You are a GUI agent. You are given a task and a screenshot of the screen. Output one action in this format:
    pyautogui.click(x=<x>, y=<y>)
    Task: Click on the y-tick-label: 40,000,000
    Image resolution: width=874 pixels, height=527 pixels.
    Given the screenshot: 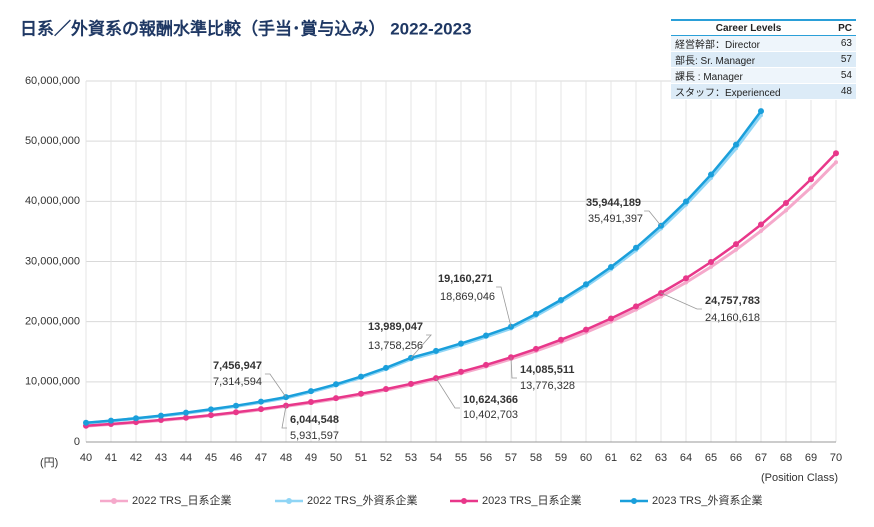 What is the action you would take?
    pyautogui.click(x=52, y=201)
    